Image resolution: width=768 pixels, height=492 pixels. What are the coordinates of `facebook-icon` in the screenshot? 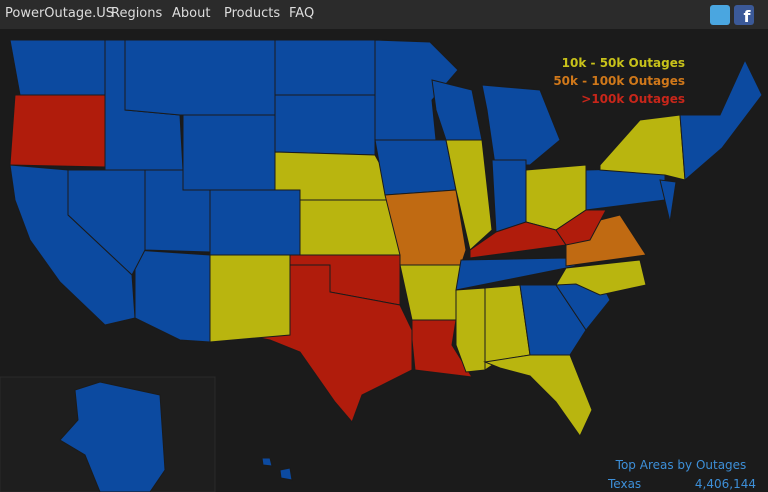 It's located at (744, 15).